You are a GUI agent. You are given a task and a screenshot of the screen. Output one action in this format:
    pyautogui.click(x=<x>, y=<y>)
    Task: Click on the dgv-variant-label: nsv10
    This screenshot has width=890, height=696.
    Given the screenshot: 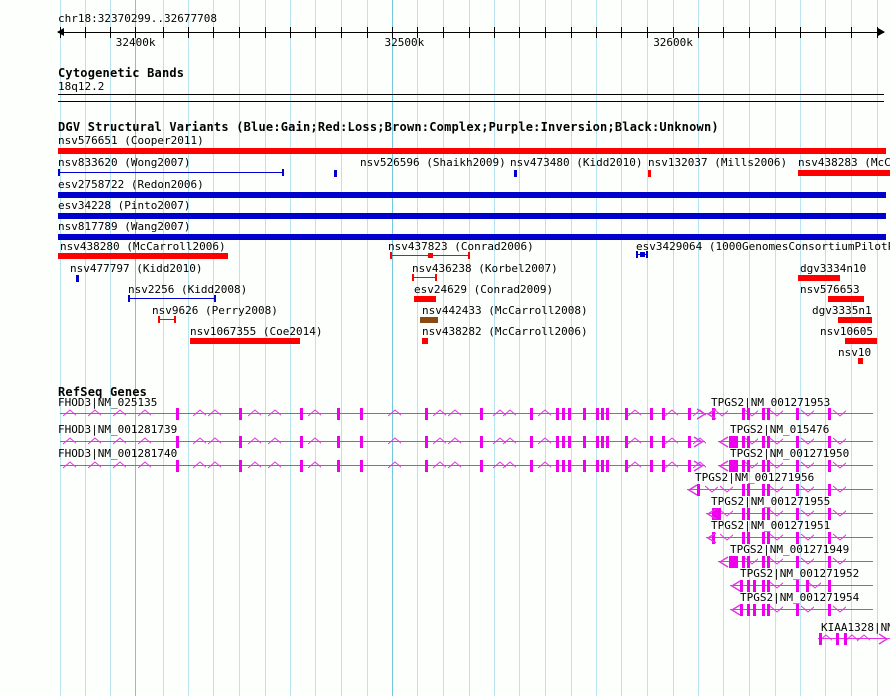 What is the action you would take?
    pyautogui.click(x=855, y=352)
    